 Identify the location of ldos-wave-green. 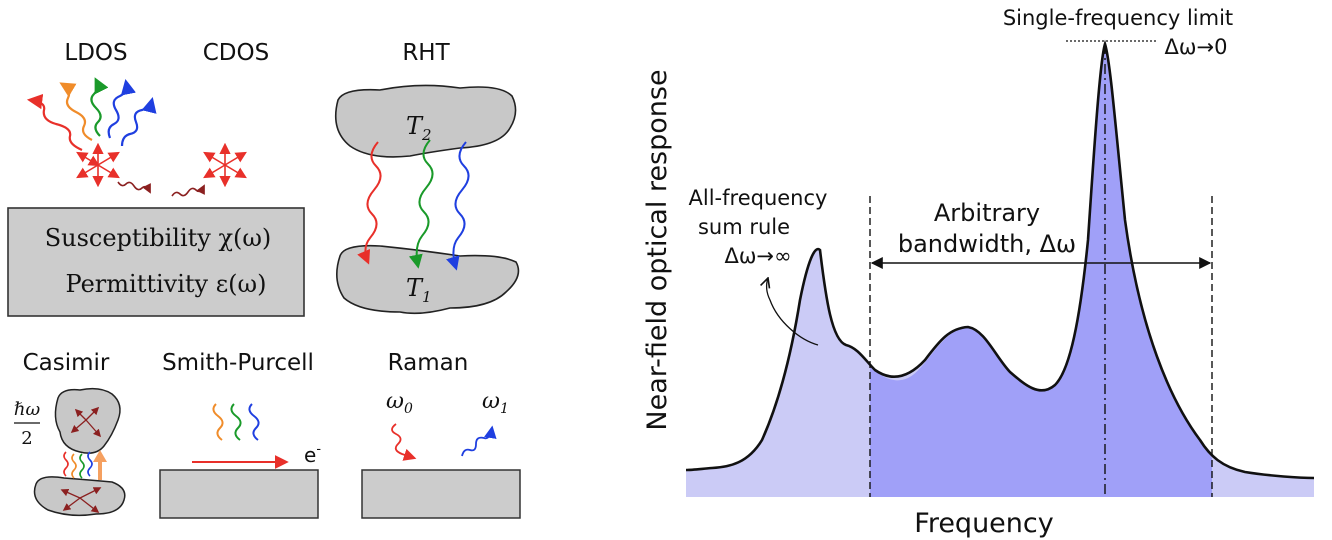
(99, 107).